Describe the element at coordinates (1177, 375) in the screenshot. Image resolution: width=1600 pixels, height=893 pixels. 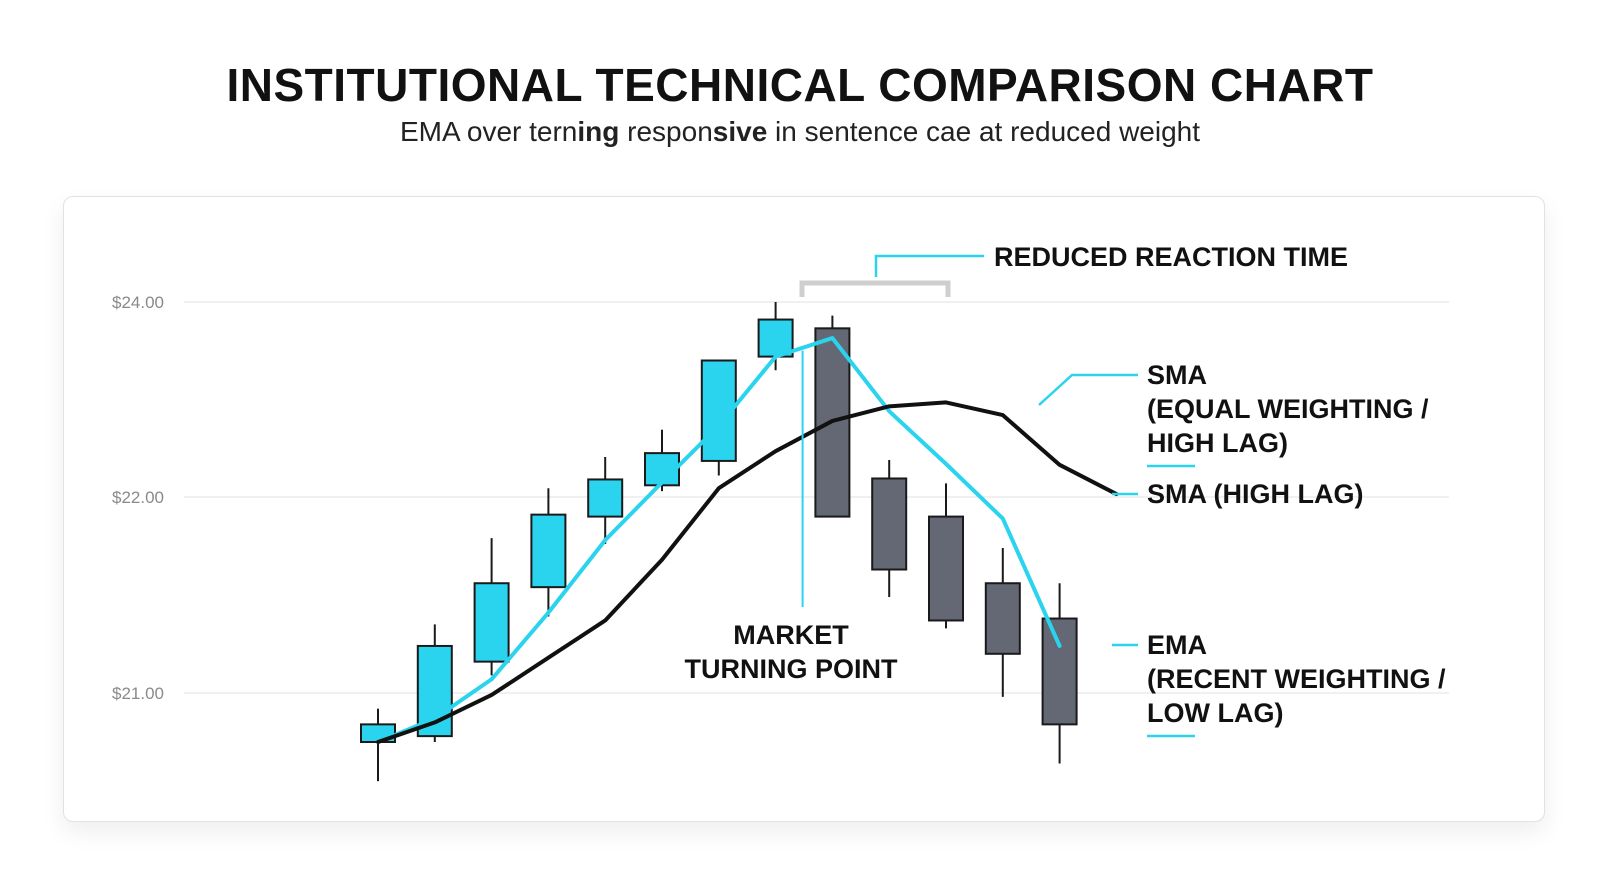
I see `sma-label: SMA` at that location.